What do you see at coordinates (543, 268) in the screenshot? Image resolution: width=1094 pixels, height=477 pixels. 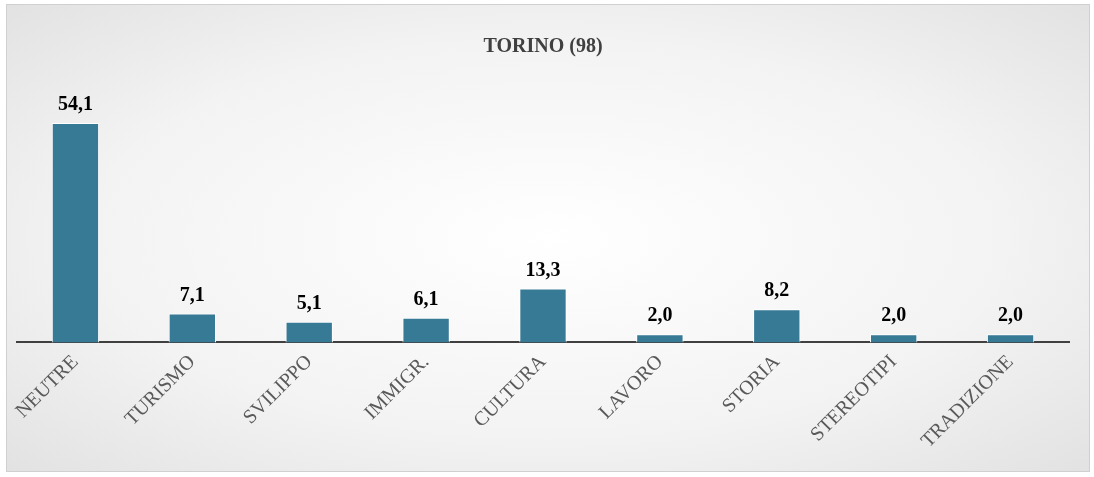 I see `data-label: 13,3` at bounding box center [543, 268].